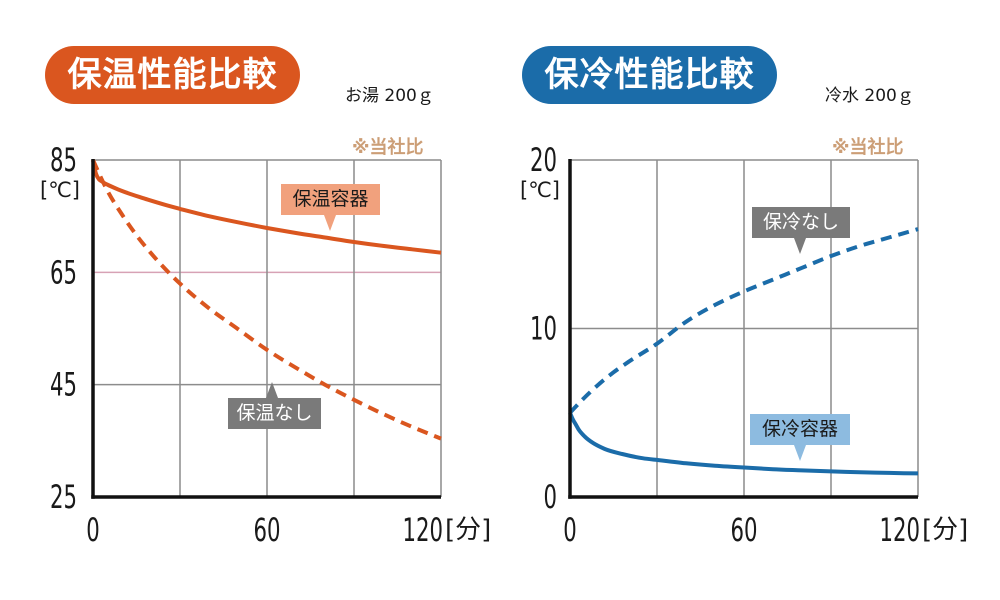 The height and width of the screenshot is (600, 1000). What do you see at coordinates (63, 385) in the screenshot?
I see `y-tick-label: 45` at bounding box center [63, 385].